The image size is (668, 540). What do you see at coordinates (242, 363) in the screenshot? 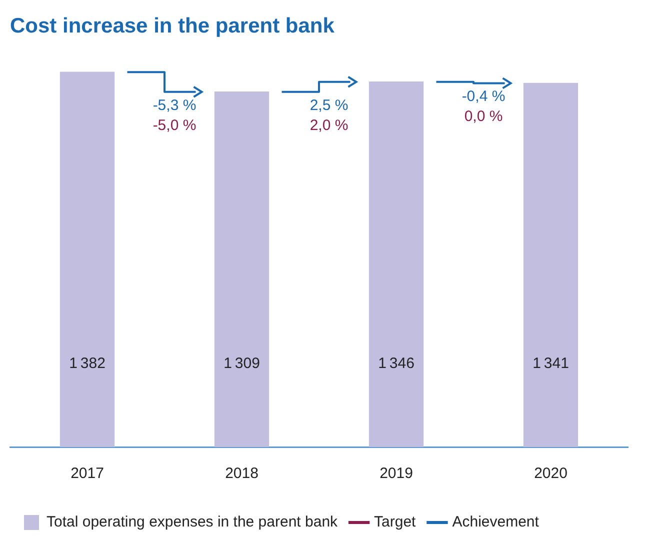
I see `data-label: 1 309` at bounding box center [242, 363].